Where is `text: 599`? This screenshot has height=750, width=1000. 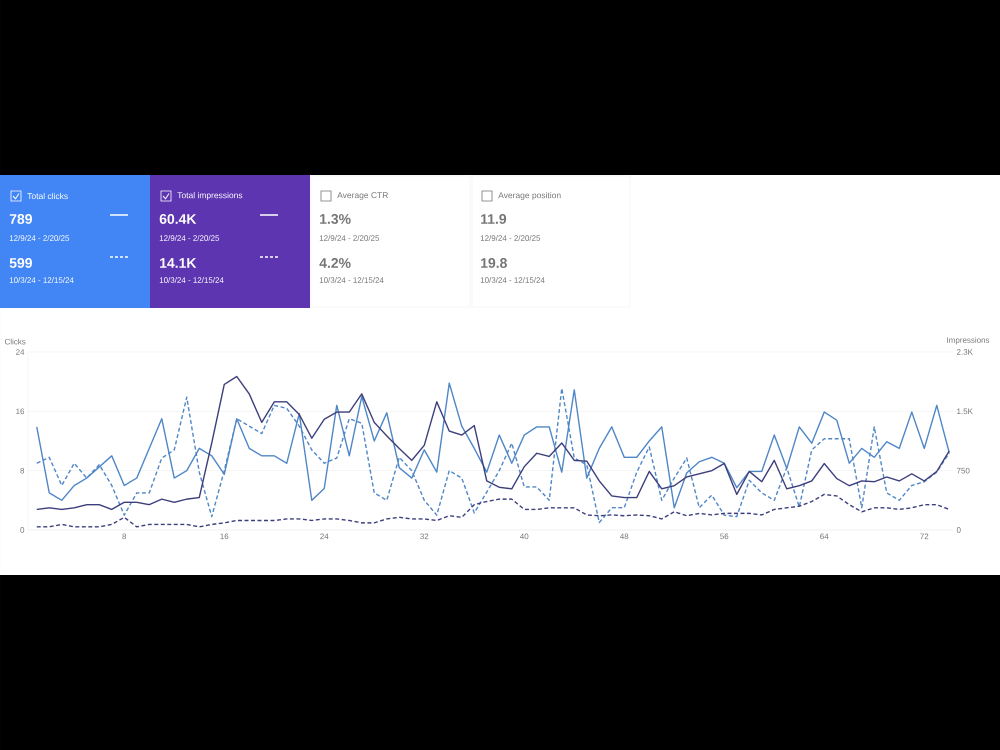 text: 599 is located at coordinates (21, 263).